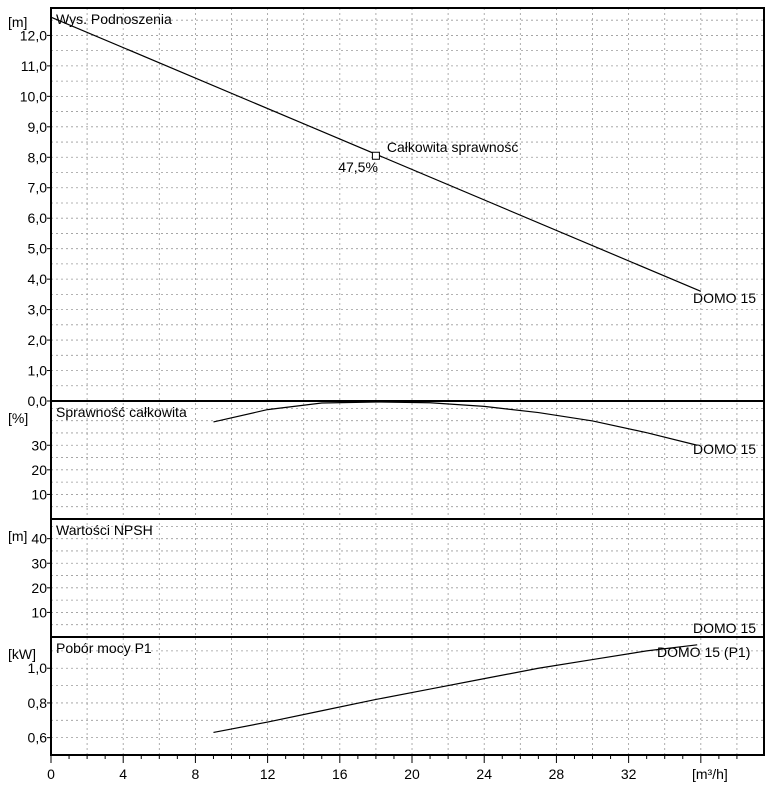 The width and height of the screenshot is (772, 787). I want to click on x-tick-label: 12, so click(268, 774).